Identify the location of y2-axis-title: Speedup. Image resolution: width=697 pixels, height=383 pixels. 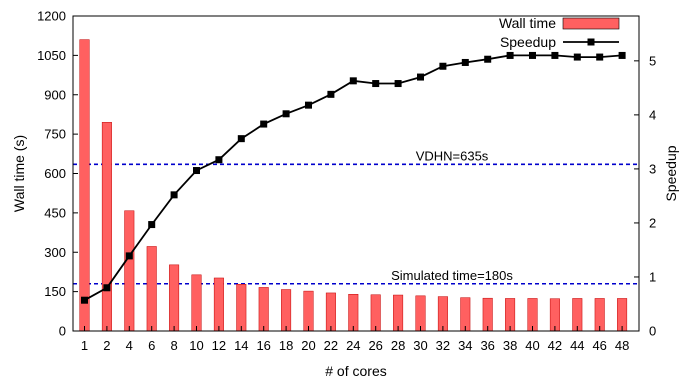
(671, 173).